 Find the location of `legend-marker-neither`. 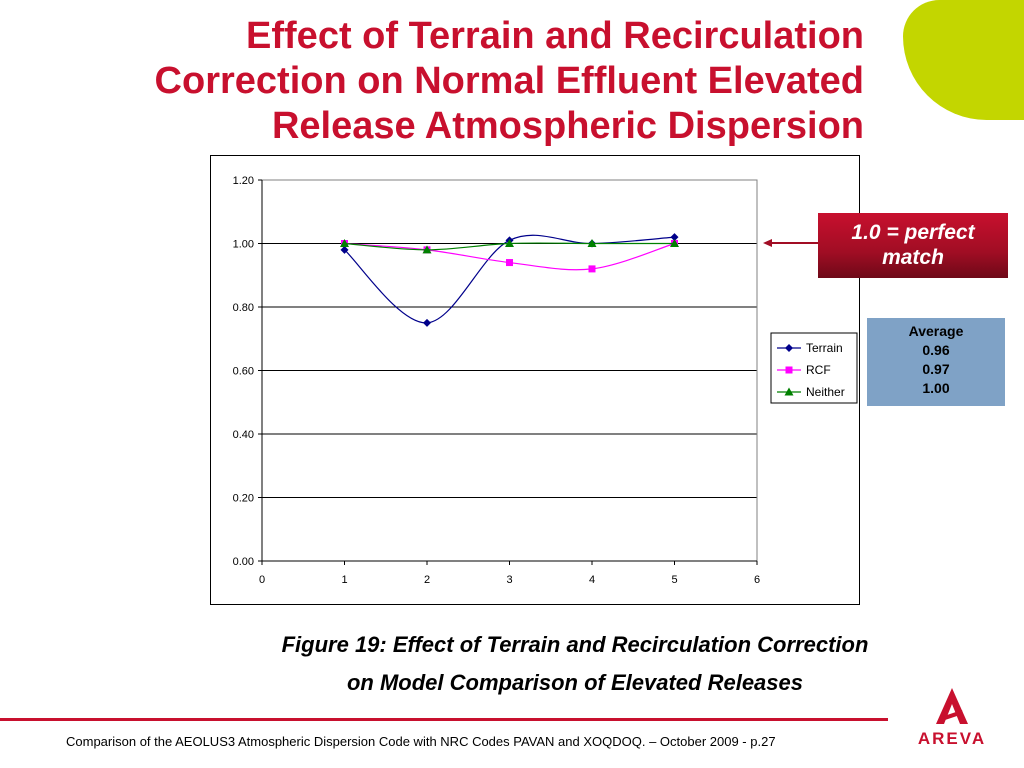

legend-marker-neither is located at coordinates (789, 391).